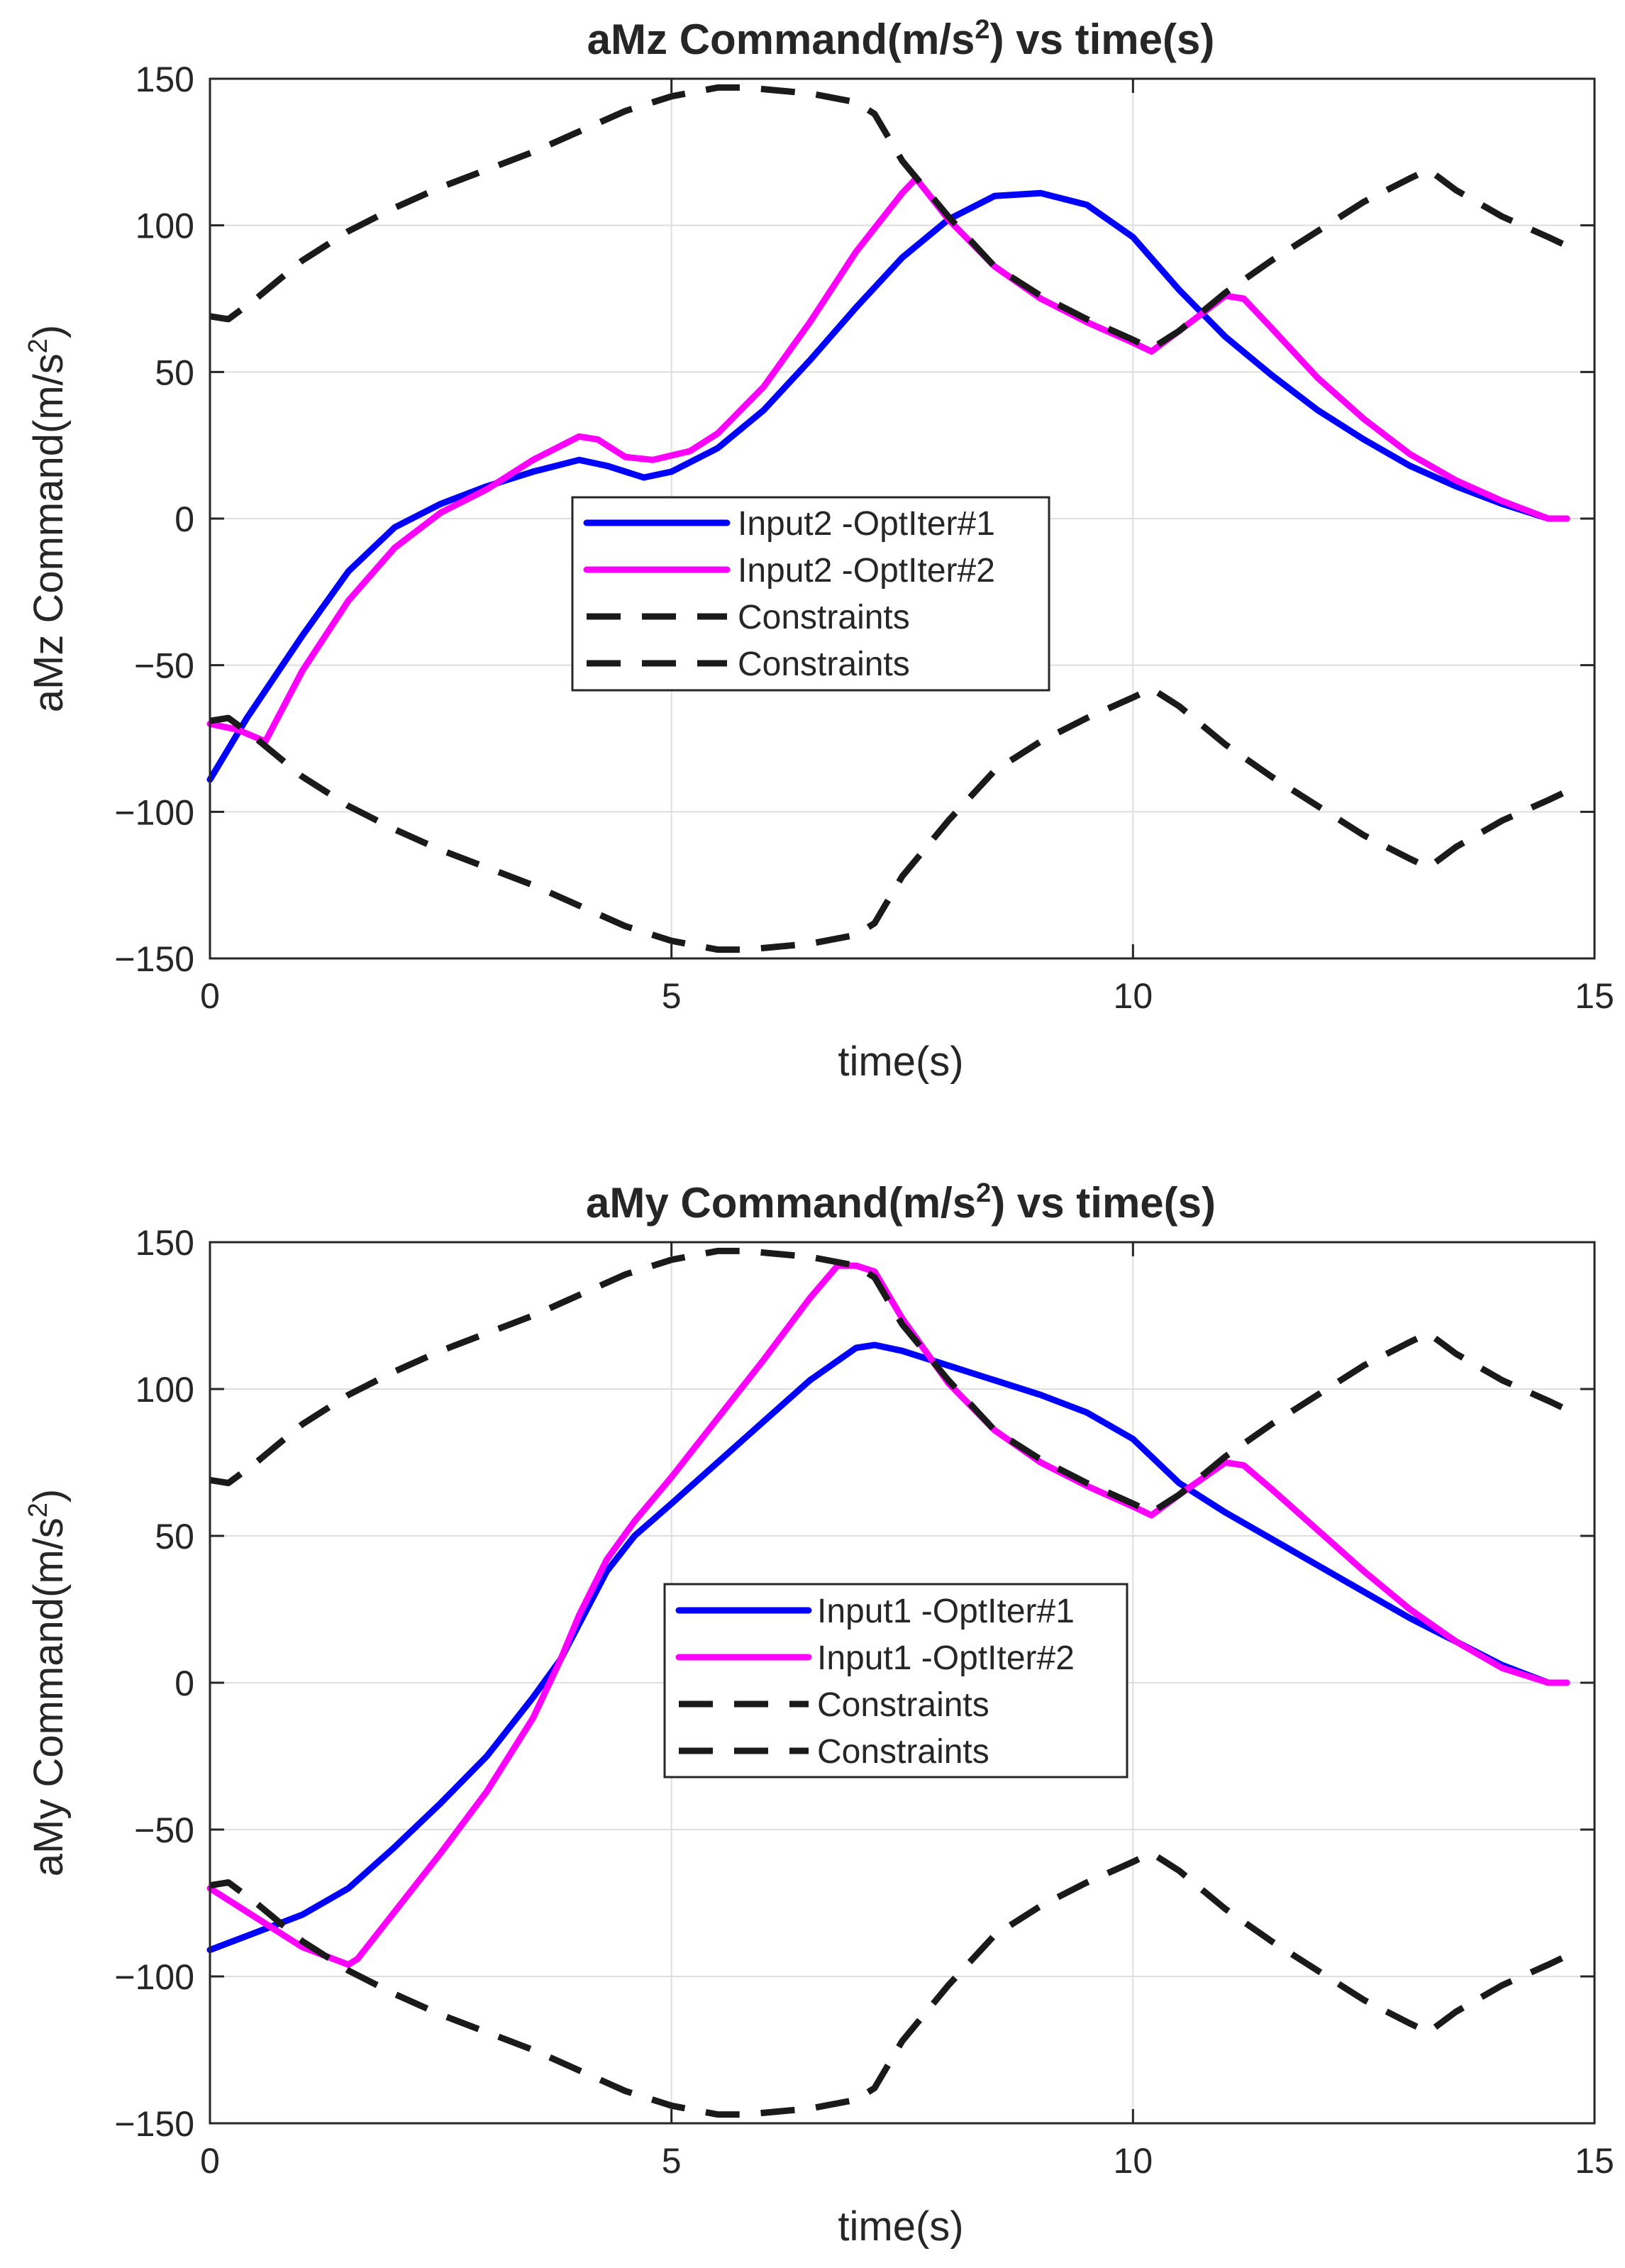  What do you see at coordinates (47, 1682) in the screenshot?
I see `y-axis-label: aMy Command(m/s2)` at bounding box center [47, 1682].